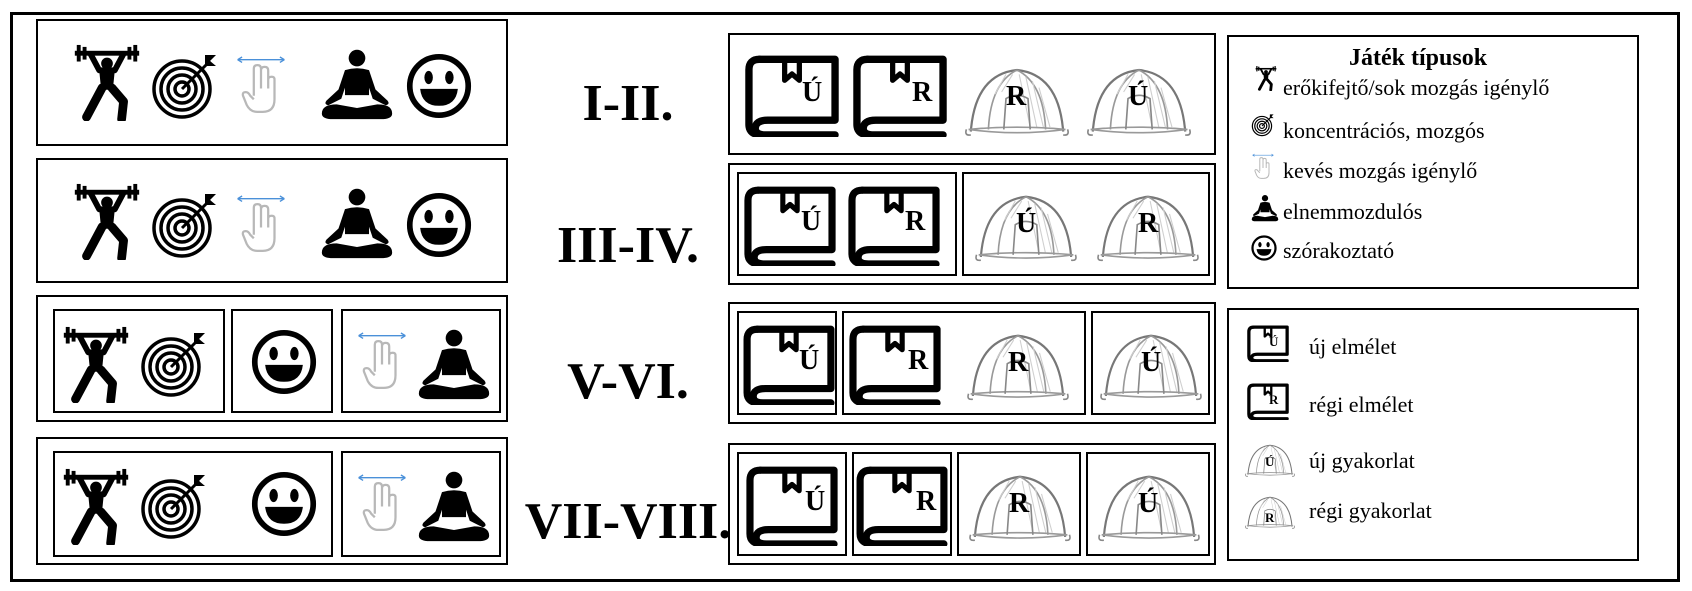 The height and width of the screenshot is (591, 1692). What do you see at coordinates (1019, 504) in the screenshot?
I see `lesson-cell-3: R` at bounding box center [1019, 504].